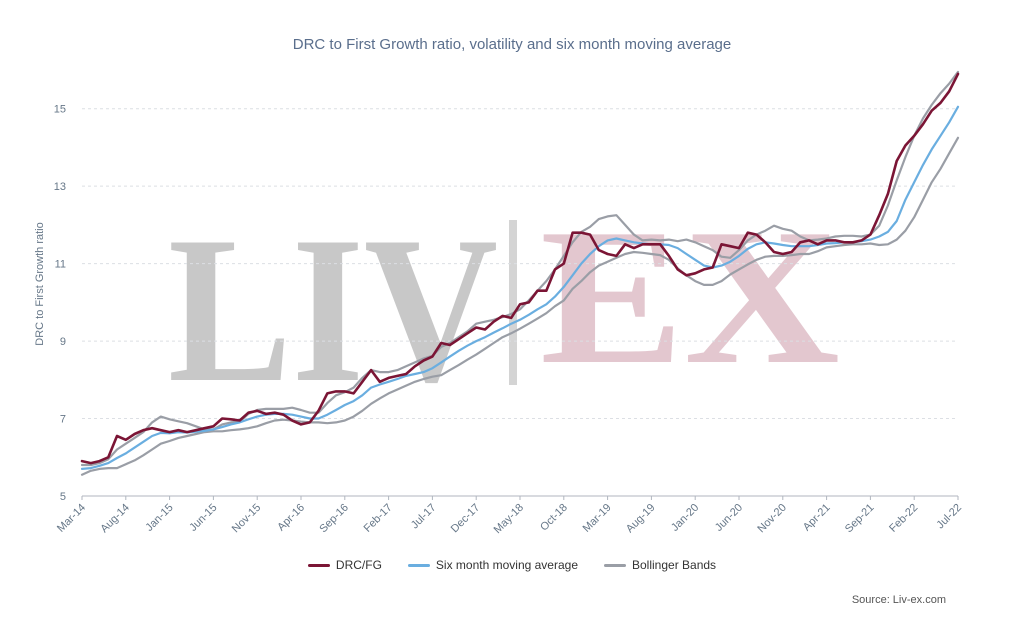  I want to click on x-tick-label: Mar-19, so click(597, 518).